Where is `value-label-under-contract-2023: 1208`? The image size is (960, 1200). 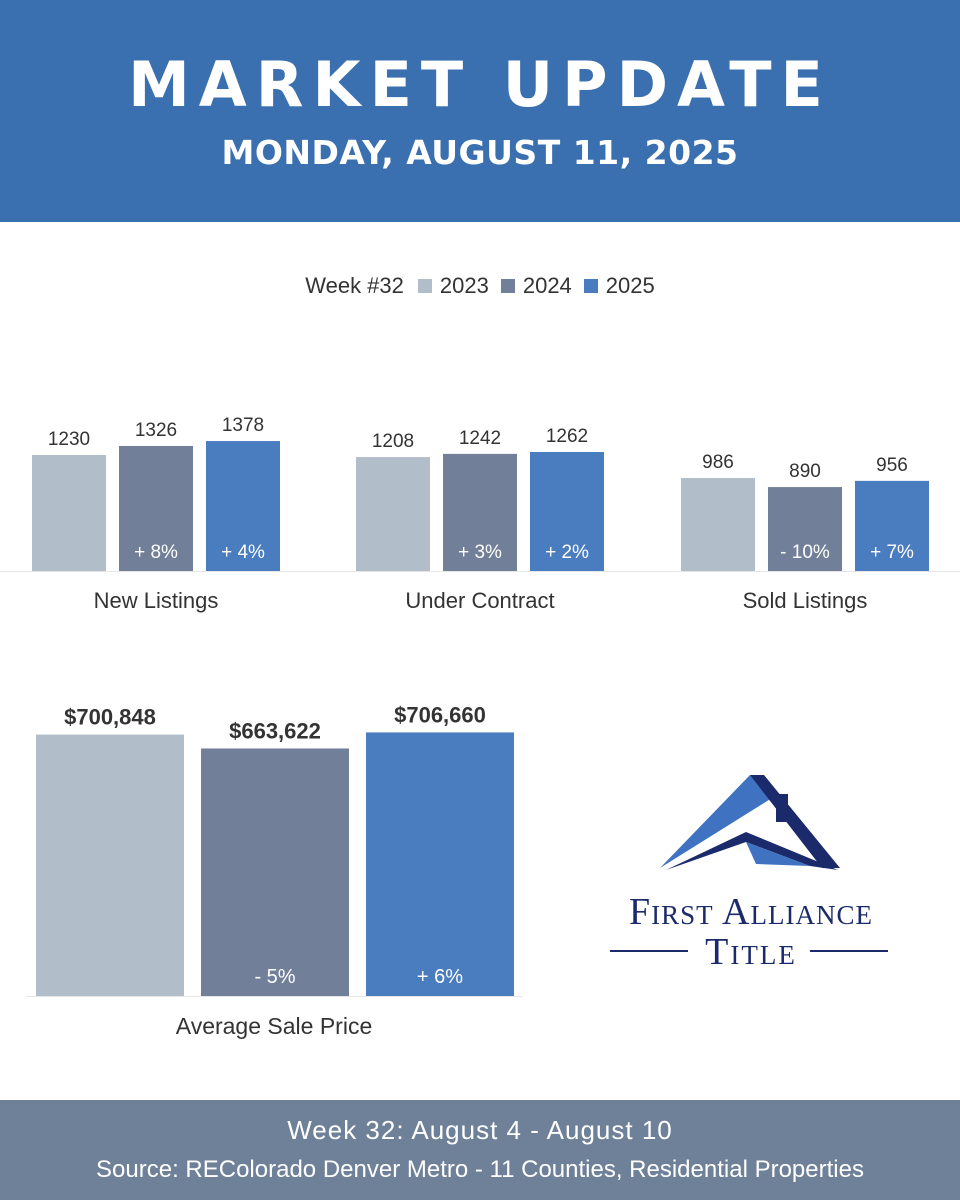 value-label-under-contract-2023: 1208 is located at coordinates (393, 441).